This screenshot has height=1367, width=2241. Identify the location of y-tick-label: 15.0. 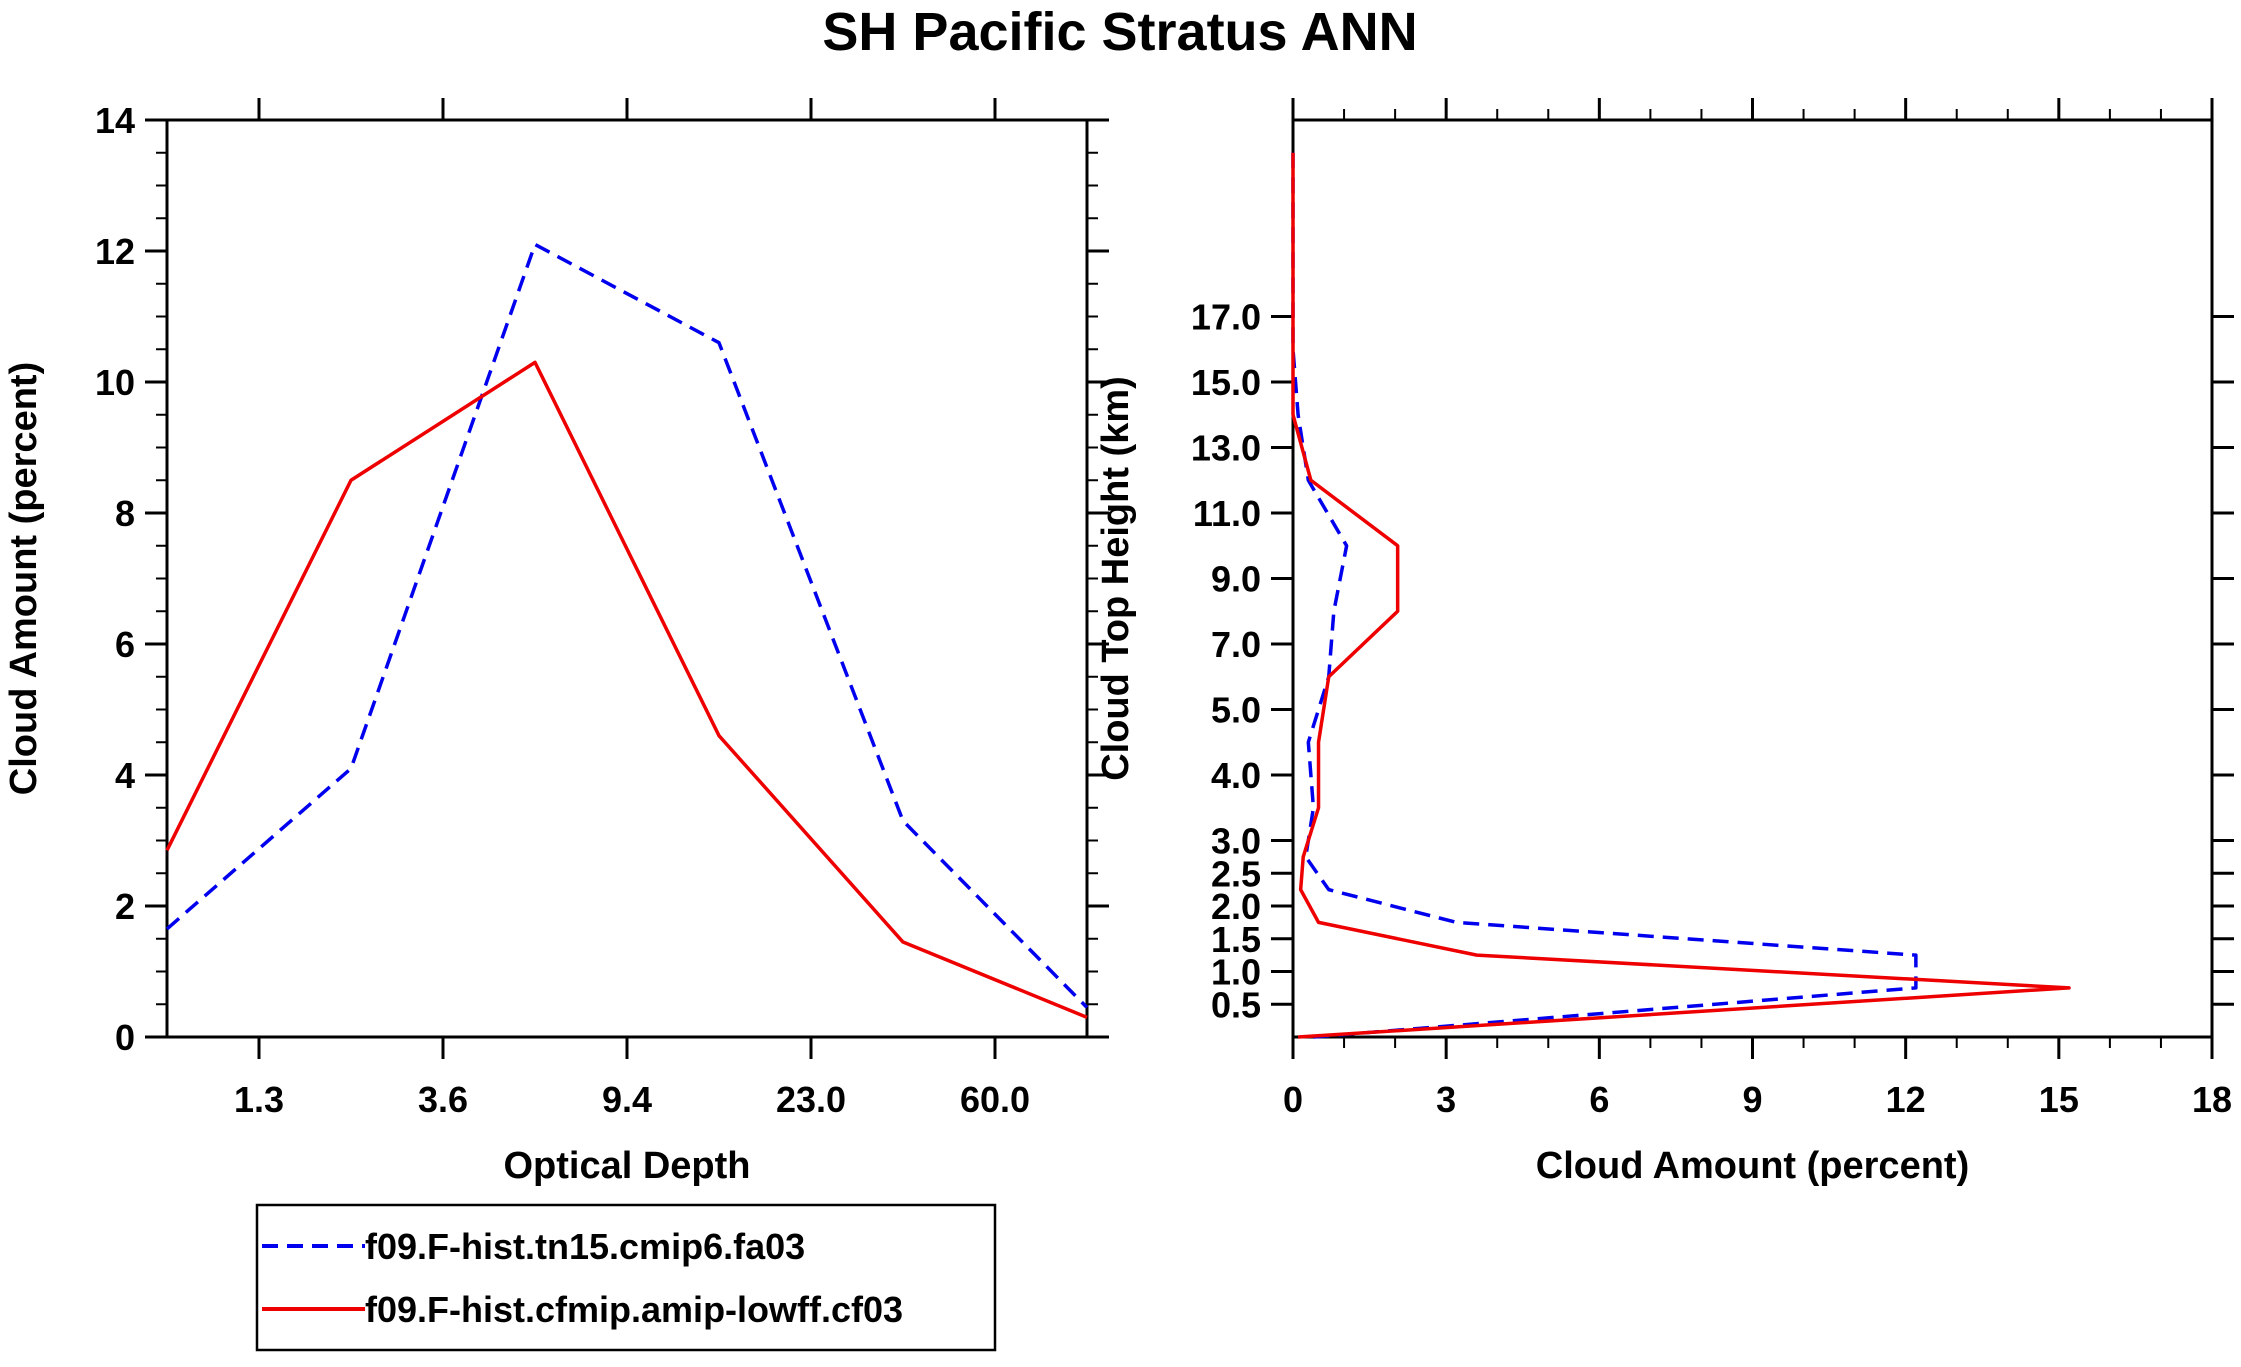
(1226, 382).